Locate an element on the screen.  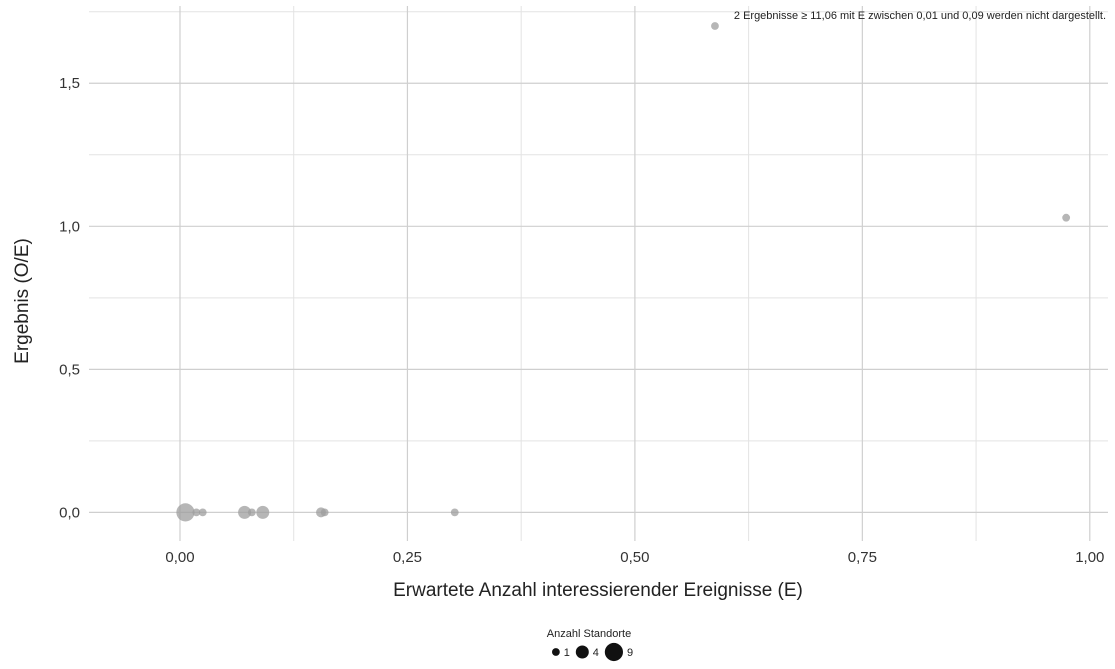
legend-label: 1 is located at coordinates (567, 653).